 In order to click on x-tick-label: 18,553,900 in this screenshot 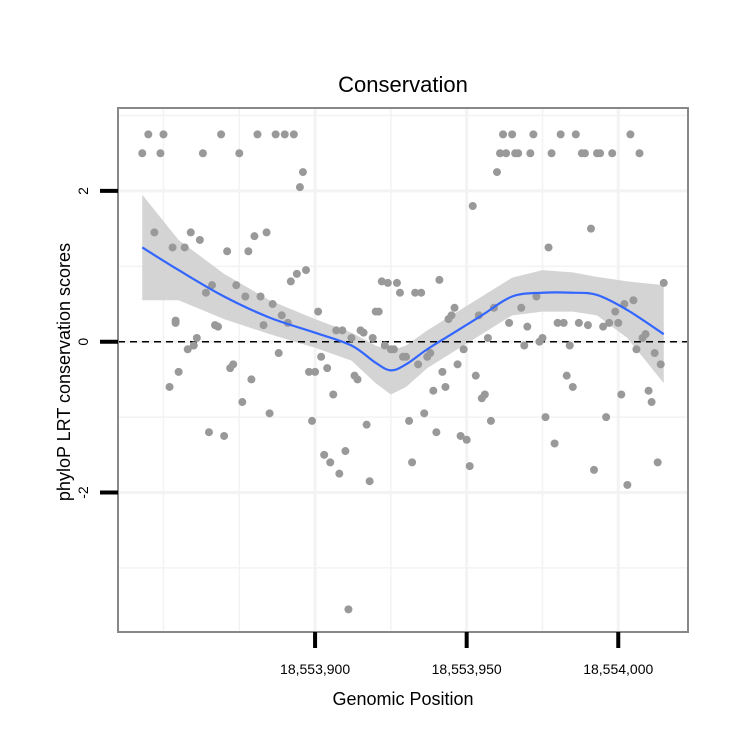, I will do `click(315, 669)`.